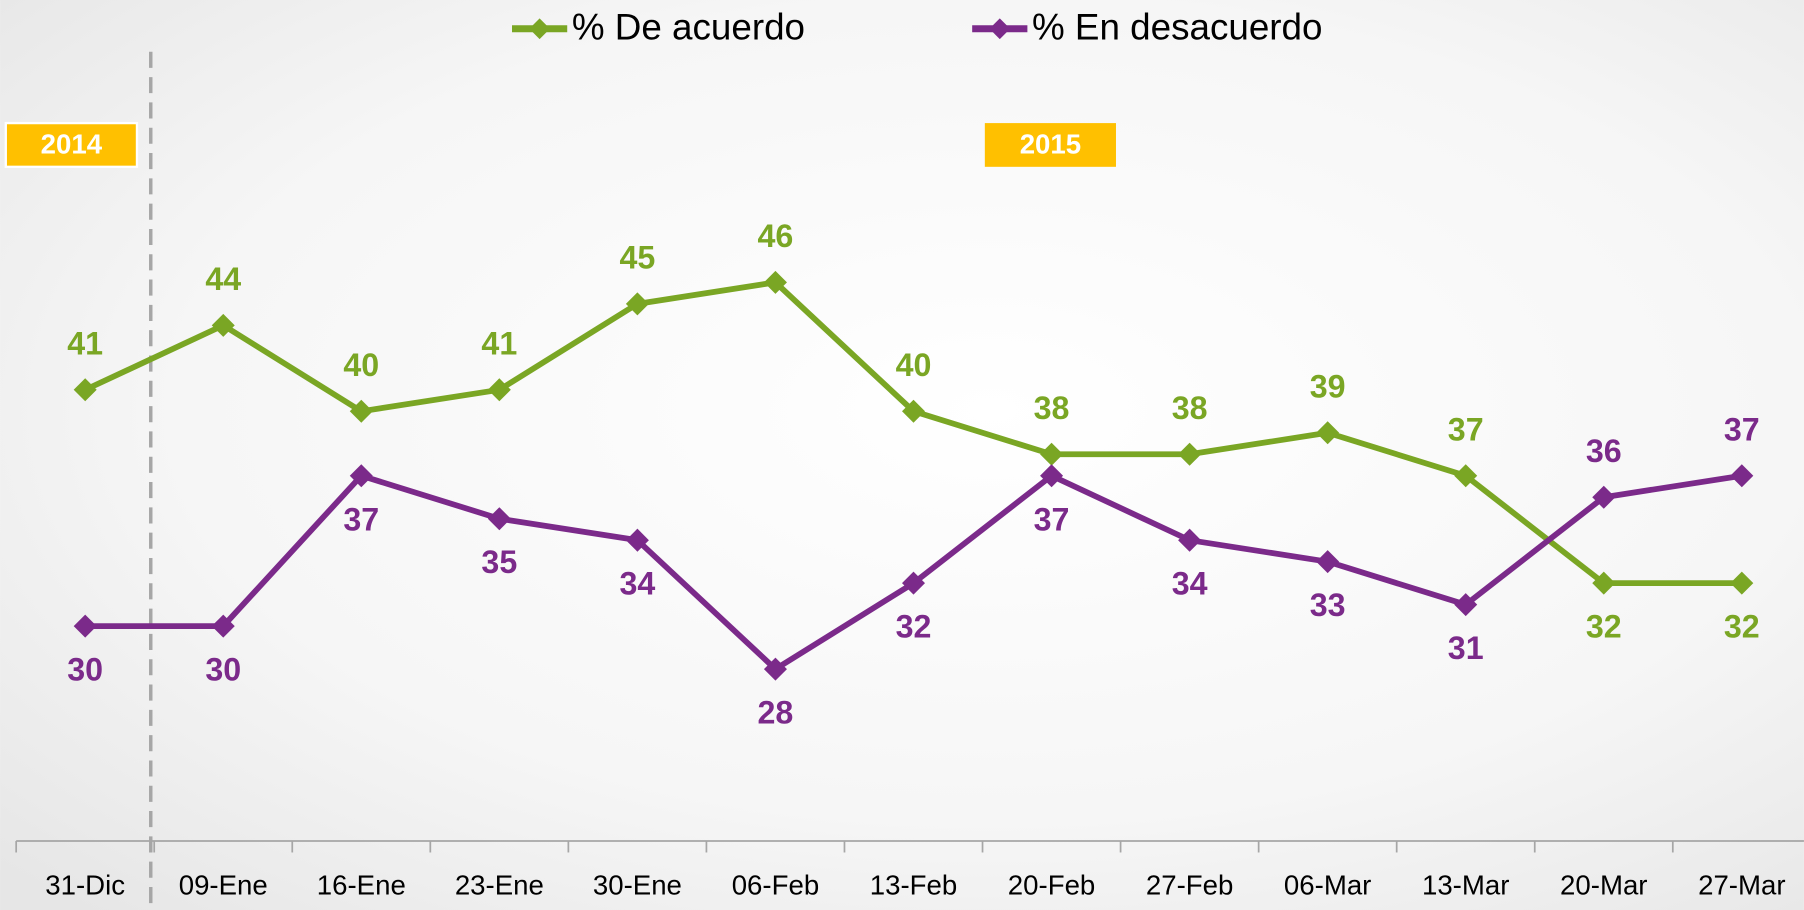  I want to click on x-tick-label: 20-Feb, so click(1051, 884).